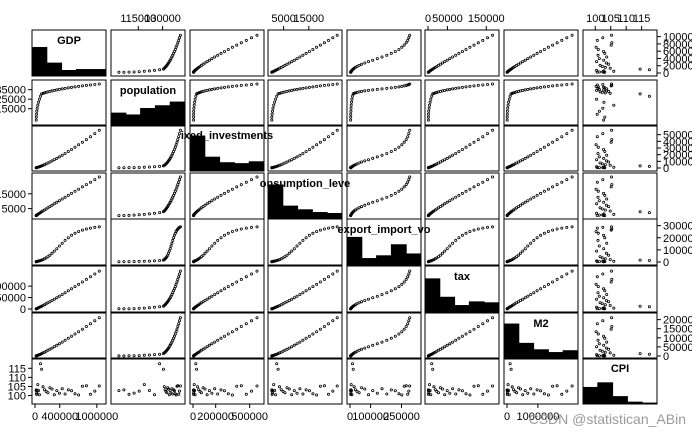 The image size is (692, 436). Describe the element at coordinates (611, 19) in the screenshot. I see `tick-label: 105` at that location.